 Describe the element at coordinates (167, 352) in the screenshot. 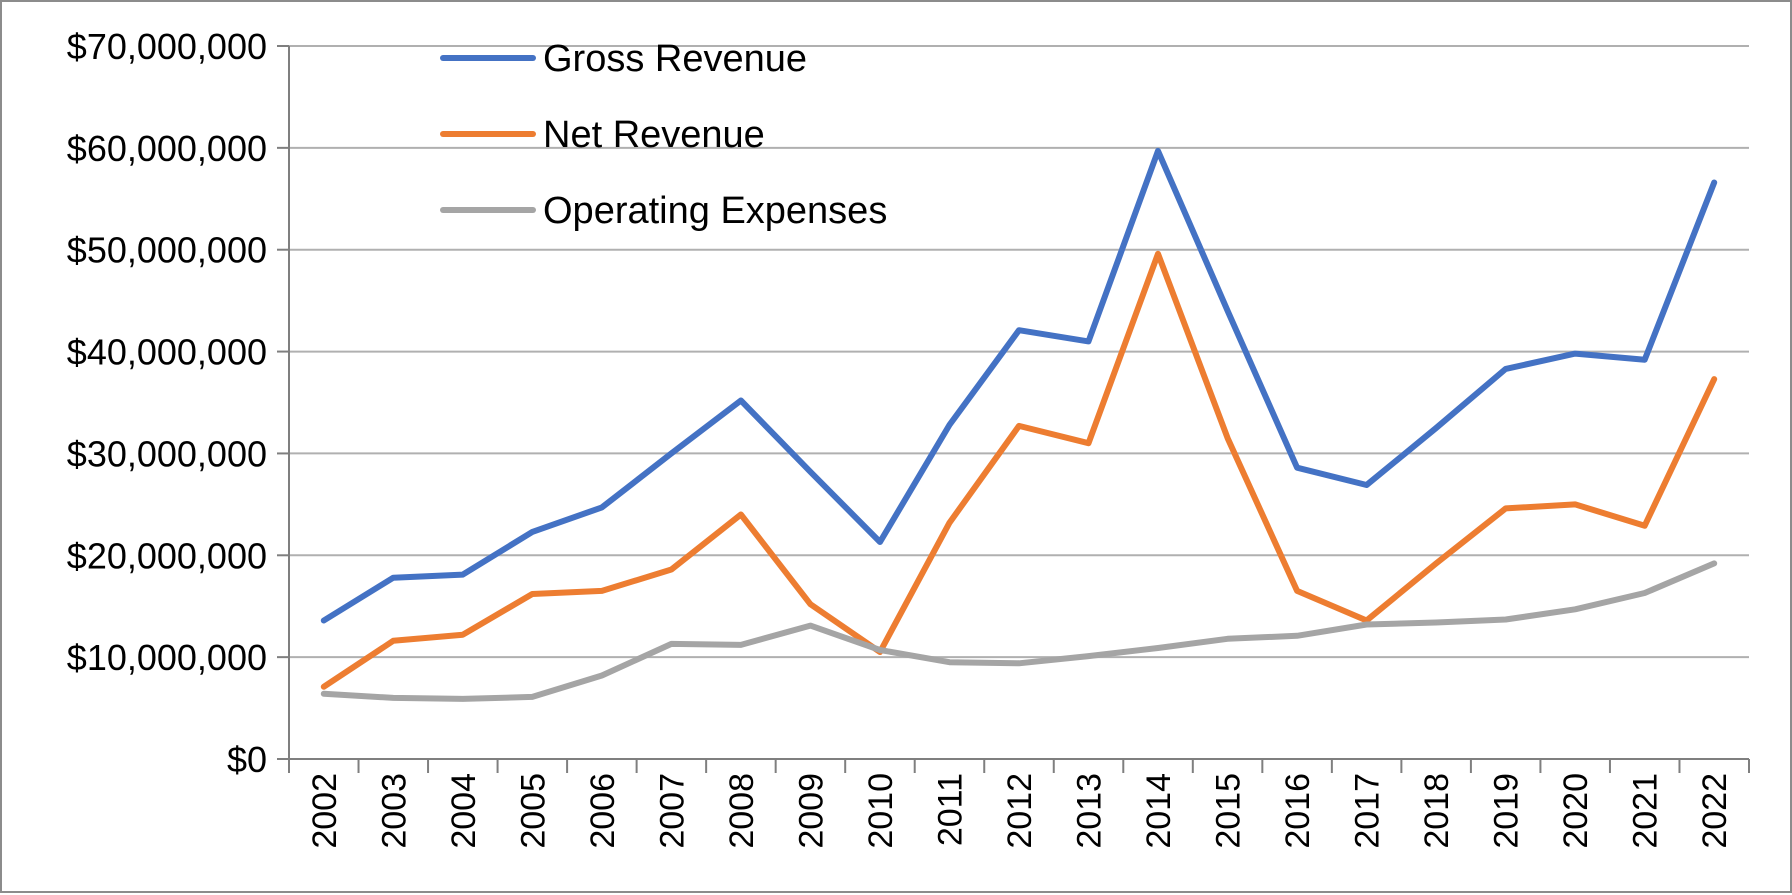

I see `y-tick-label: $40,000,000` at that location.